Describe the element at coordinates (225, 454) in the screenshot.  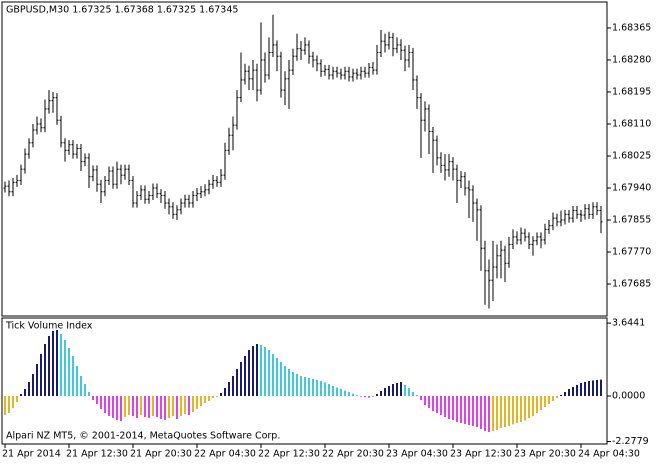
I see `x-tick-label: 22 Apr 04:30` at that location.